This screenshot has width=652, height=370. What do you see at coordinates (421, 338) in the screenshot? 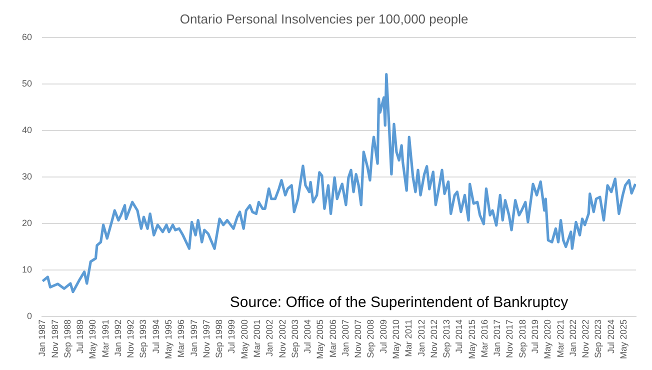
I see `x-tick-label: Jan 2012` at bounding box center [421, 338].